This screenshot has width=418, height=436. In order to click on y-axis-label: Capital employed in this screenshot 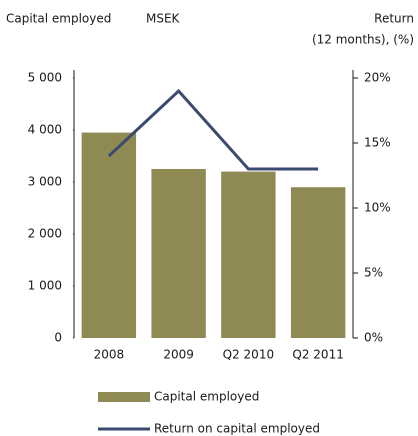, I will do `click(58, 19)`.